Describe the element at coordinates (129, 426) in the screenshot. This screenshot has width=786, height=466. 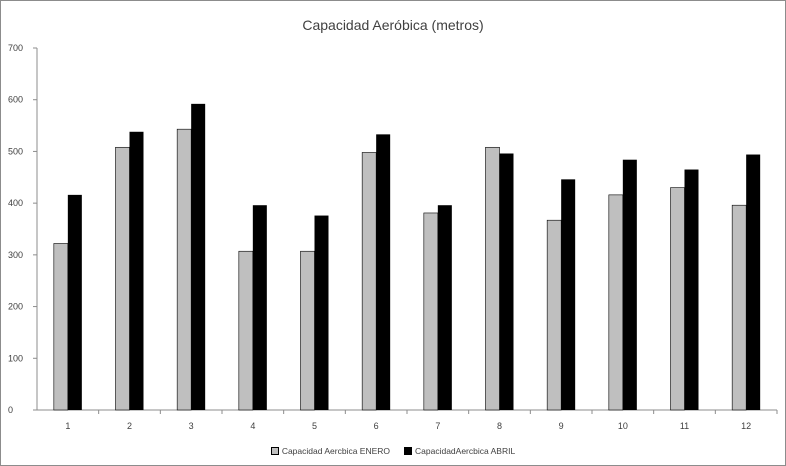
I see `x-tick-label: 2` at that location.